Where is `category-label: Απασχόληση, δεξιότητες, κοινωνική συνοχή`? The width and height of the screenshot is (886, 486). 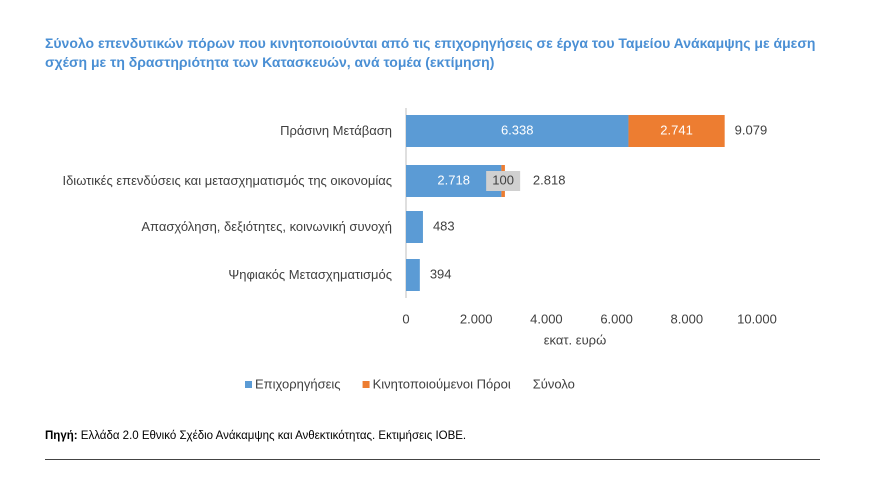
category-label: Απασχόληση, δεξιότητες, κοινωνική συνοχή is located at coordinates (266, 226).